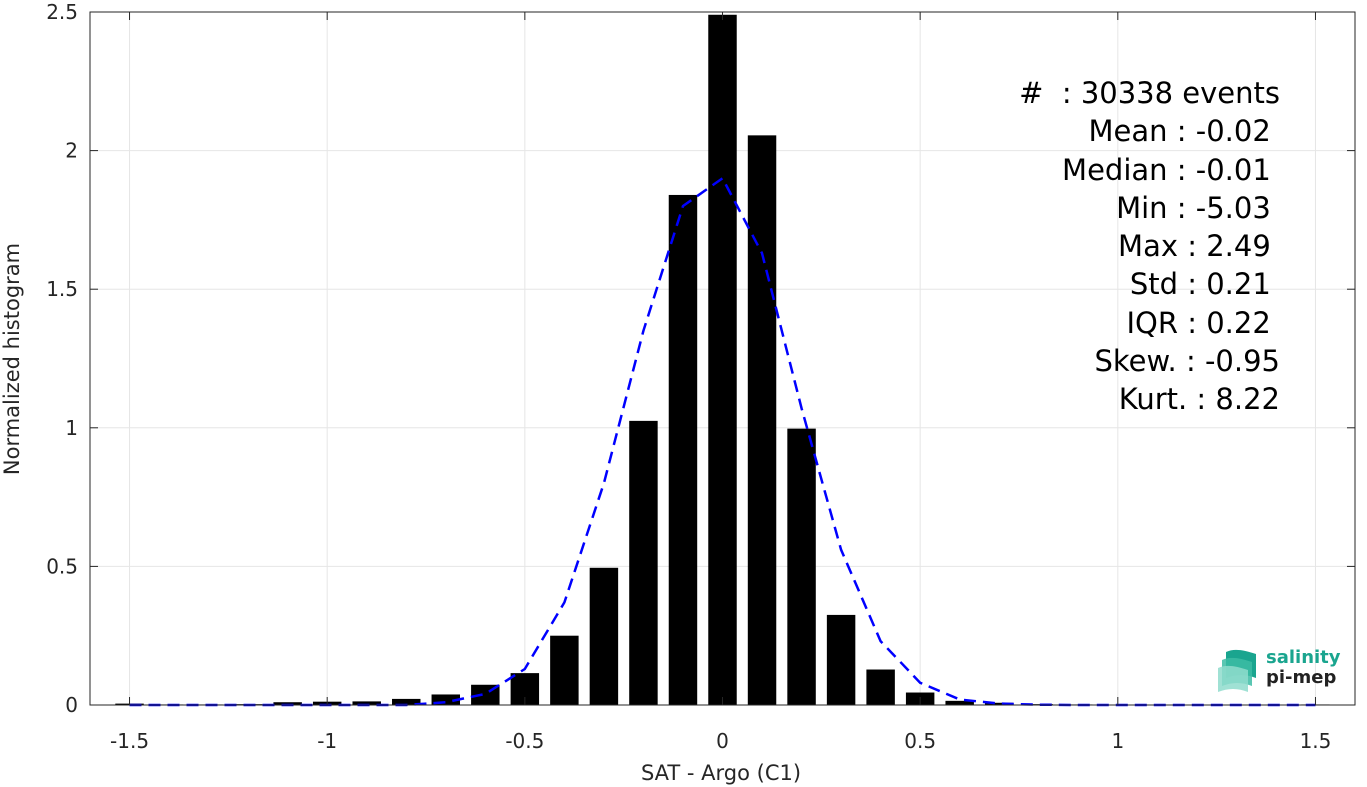  Describe the element at coordinates (62, 566) in the screenshot. I see `y-tick-label: 0.5` at that location.